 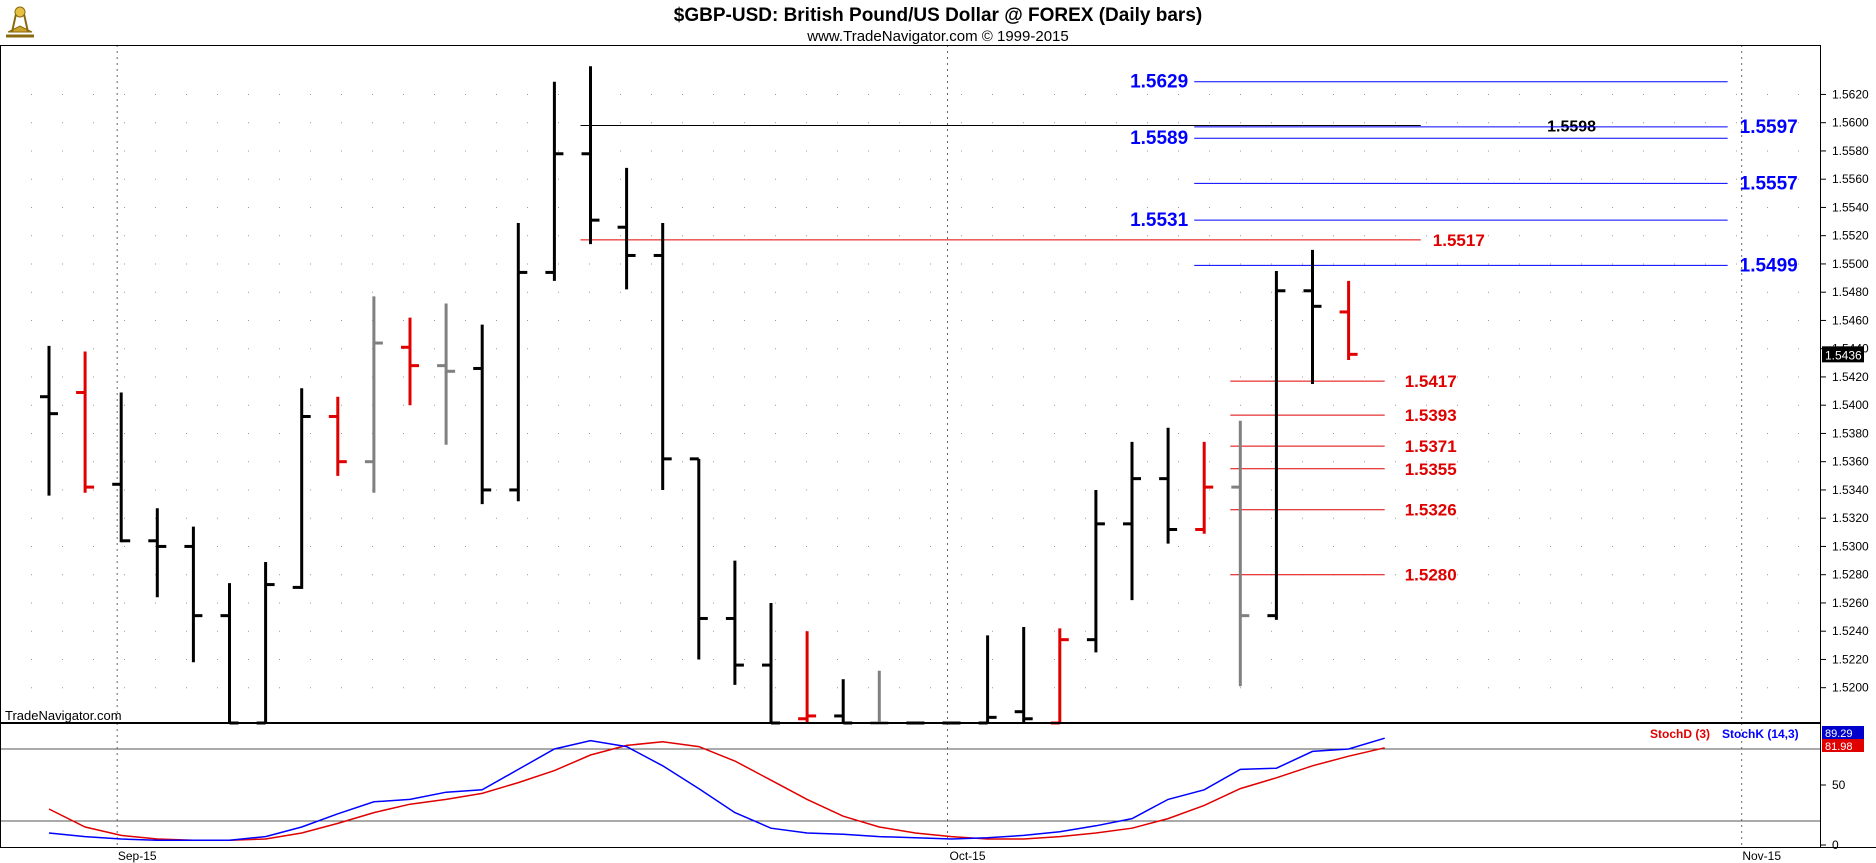 I want to click on price-tick-label: 1.5540, so click(x=1850, y=207).